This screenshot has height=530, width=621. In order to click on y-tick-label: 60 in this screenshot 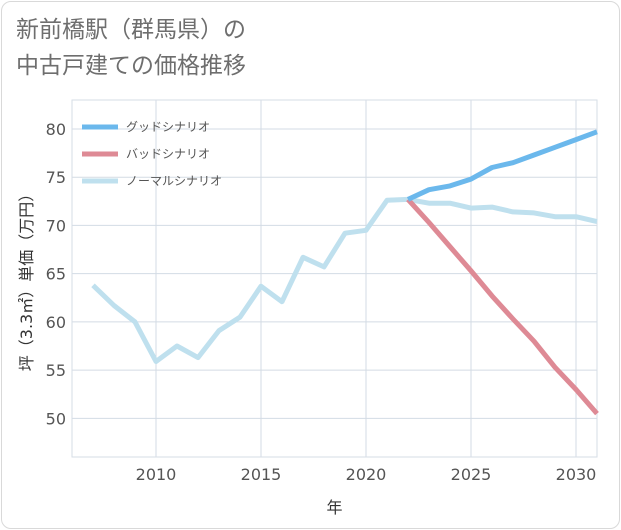, I will do `click(56, 322)`.